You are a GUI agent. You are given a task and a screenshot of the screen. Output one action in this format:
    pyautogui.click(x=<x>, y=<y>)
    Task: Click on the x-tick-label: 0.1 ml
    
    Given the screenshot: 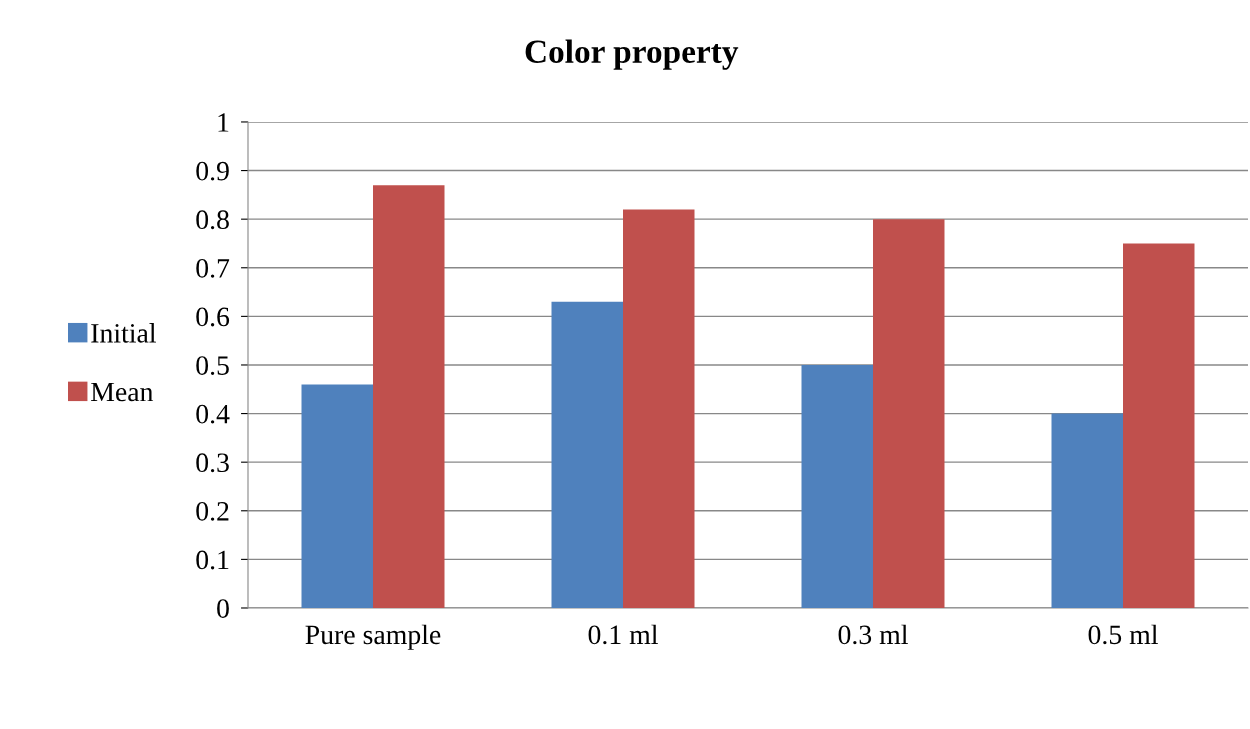 What is the action you would take?
    pyautogui.click(x=623, y=634)
    